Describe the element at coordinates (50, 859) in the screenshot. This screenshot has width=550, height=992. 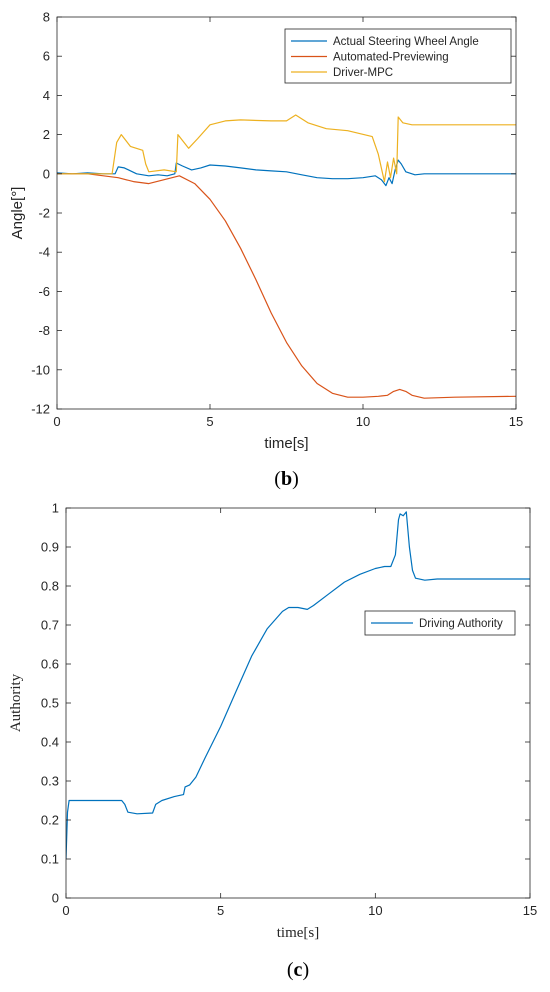
I see `y-tick-label: 0.1` at that location.